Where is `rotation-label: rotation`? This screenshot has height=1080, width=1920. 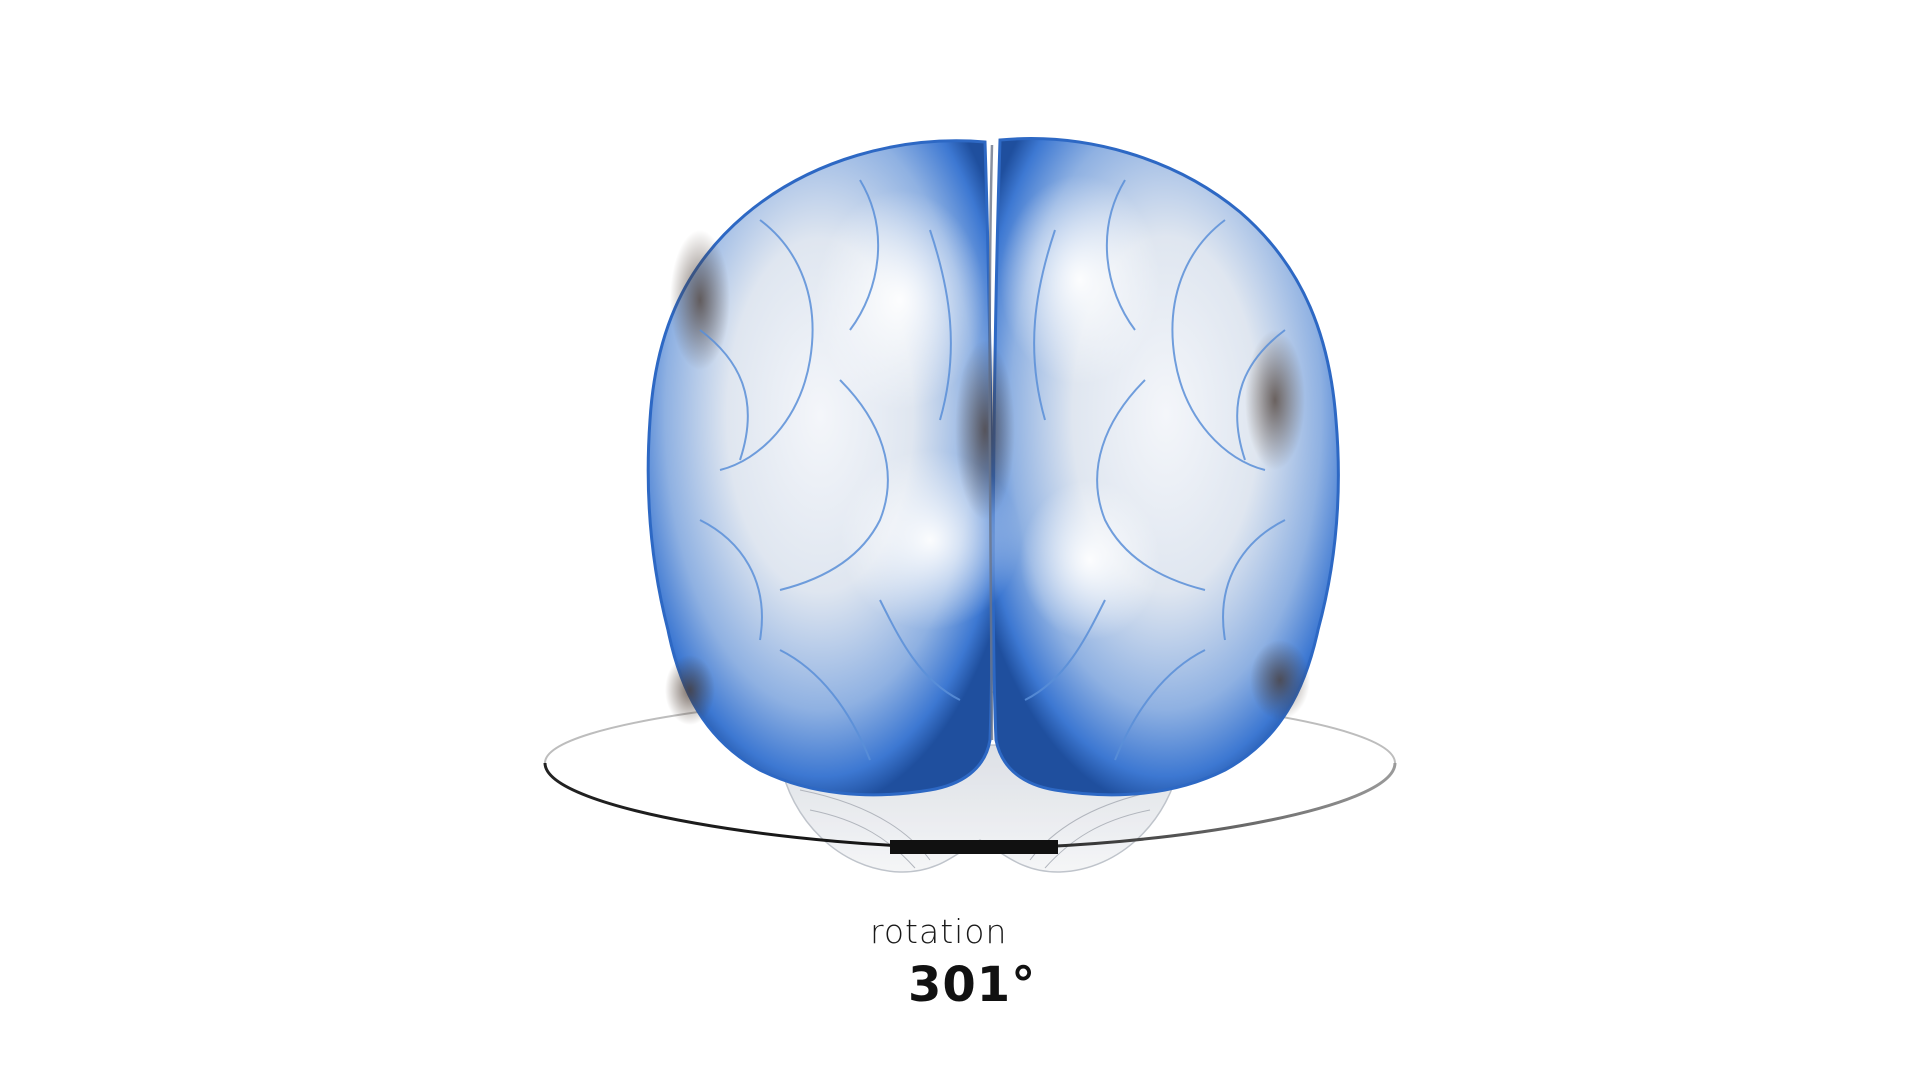
rotation-label: rotation is located at coordinates (939, 931).